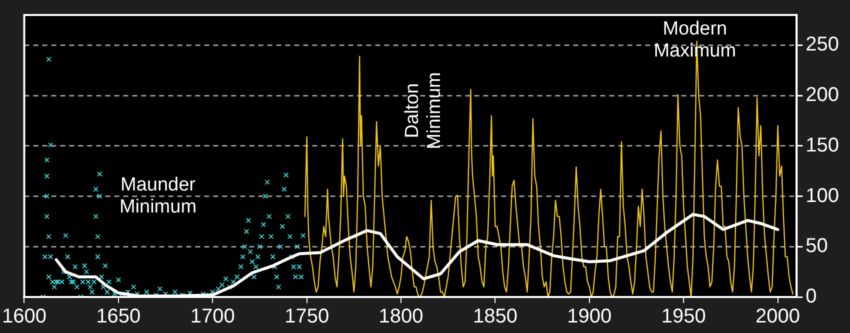 The image size is (850, 333). I want to click on x-tick-label: 1650, so click(118, 317).